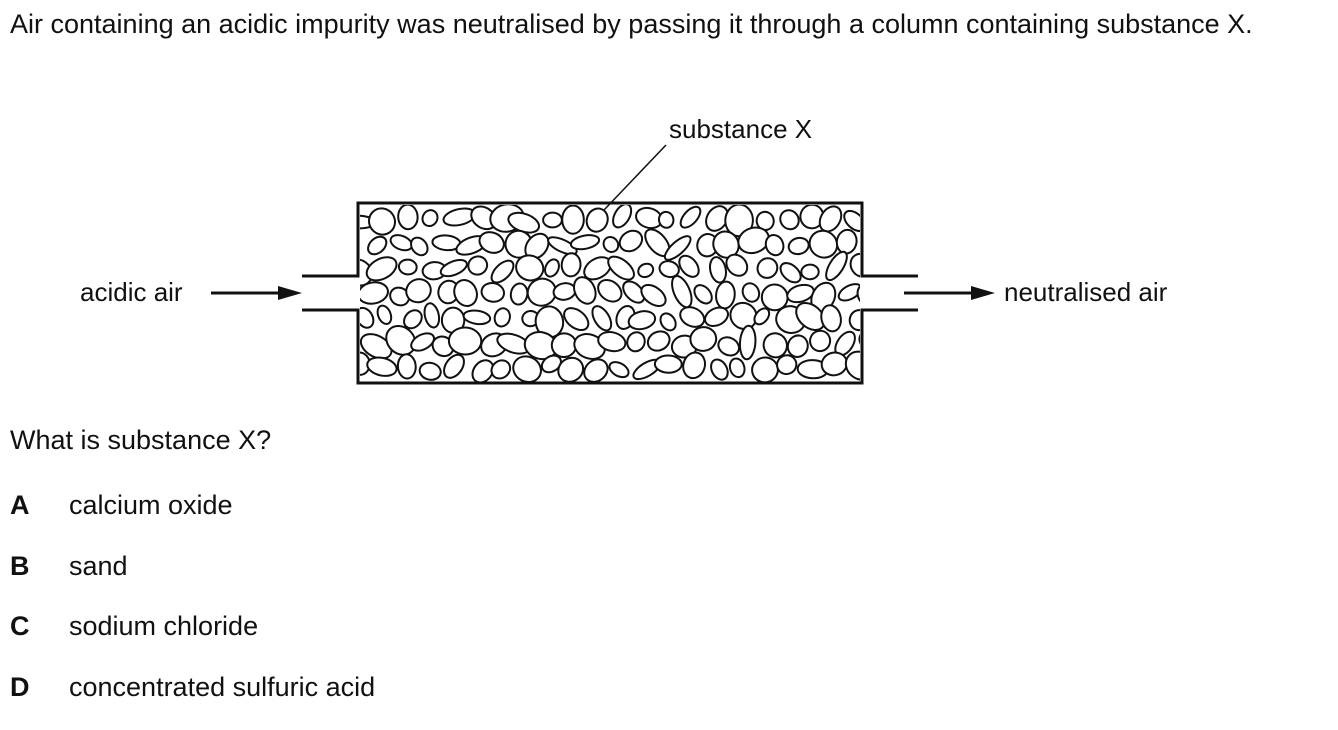  Describe the element at coordinates (140, 440) in the screenshot. I see `question-prompt: What is substance X?` at that location.